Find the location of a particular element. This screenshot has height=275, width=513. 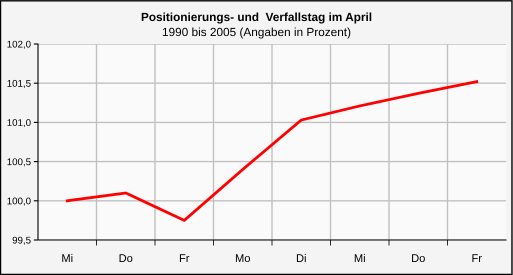

y-tick-label: 102,0 is located at coordinates (19, 44).